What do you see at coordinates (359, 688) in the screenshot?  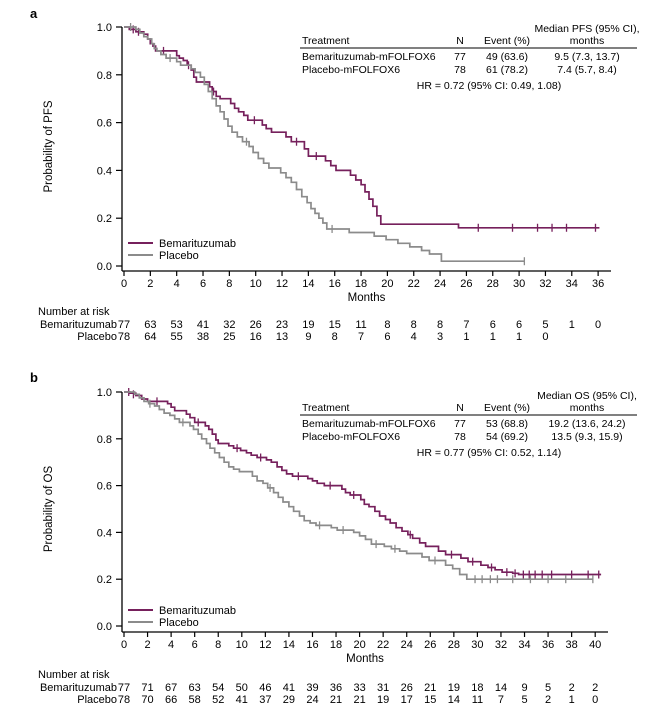 I see `number-at-risk-value: 33` at bounding box center [359, 688].